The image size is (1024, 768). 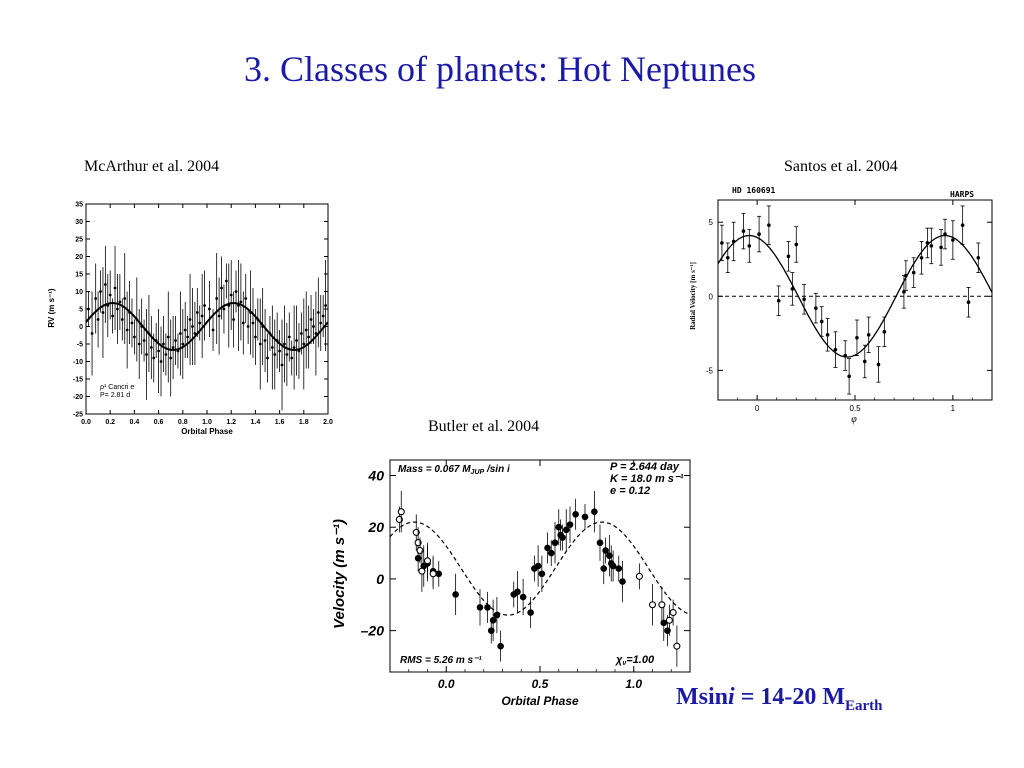 I want to click on butler-y-label: Velocity (m s⁻¹), so click(x=339, y=574).